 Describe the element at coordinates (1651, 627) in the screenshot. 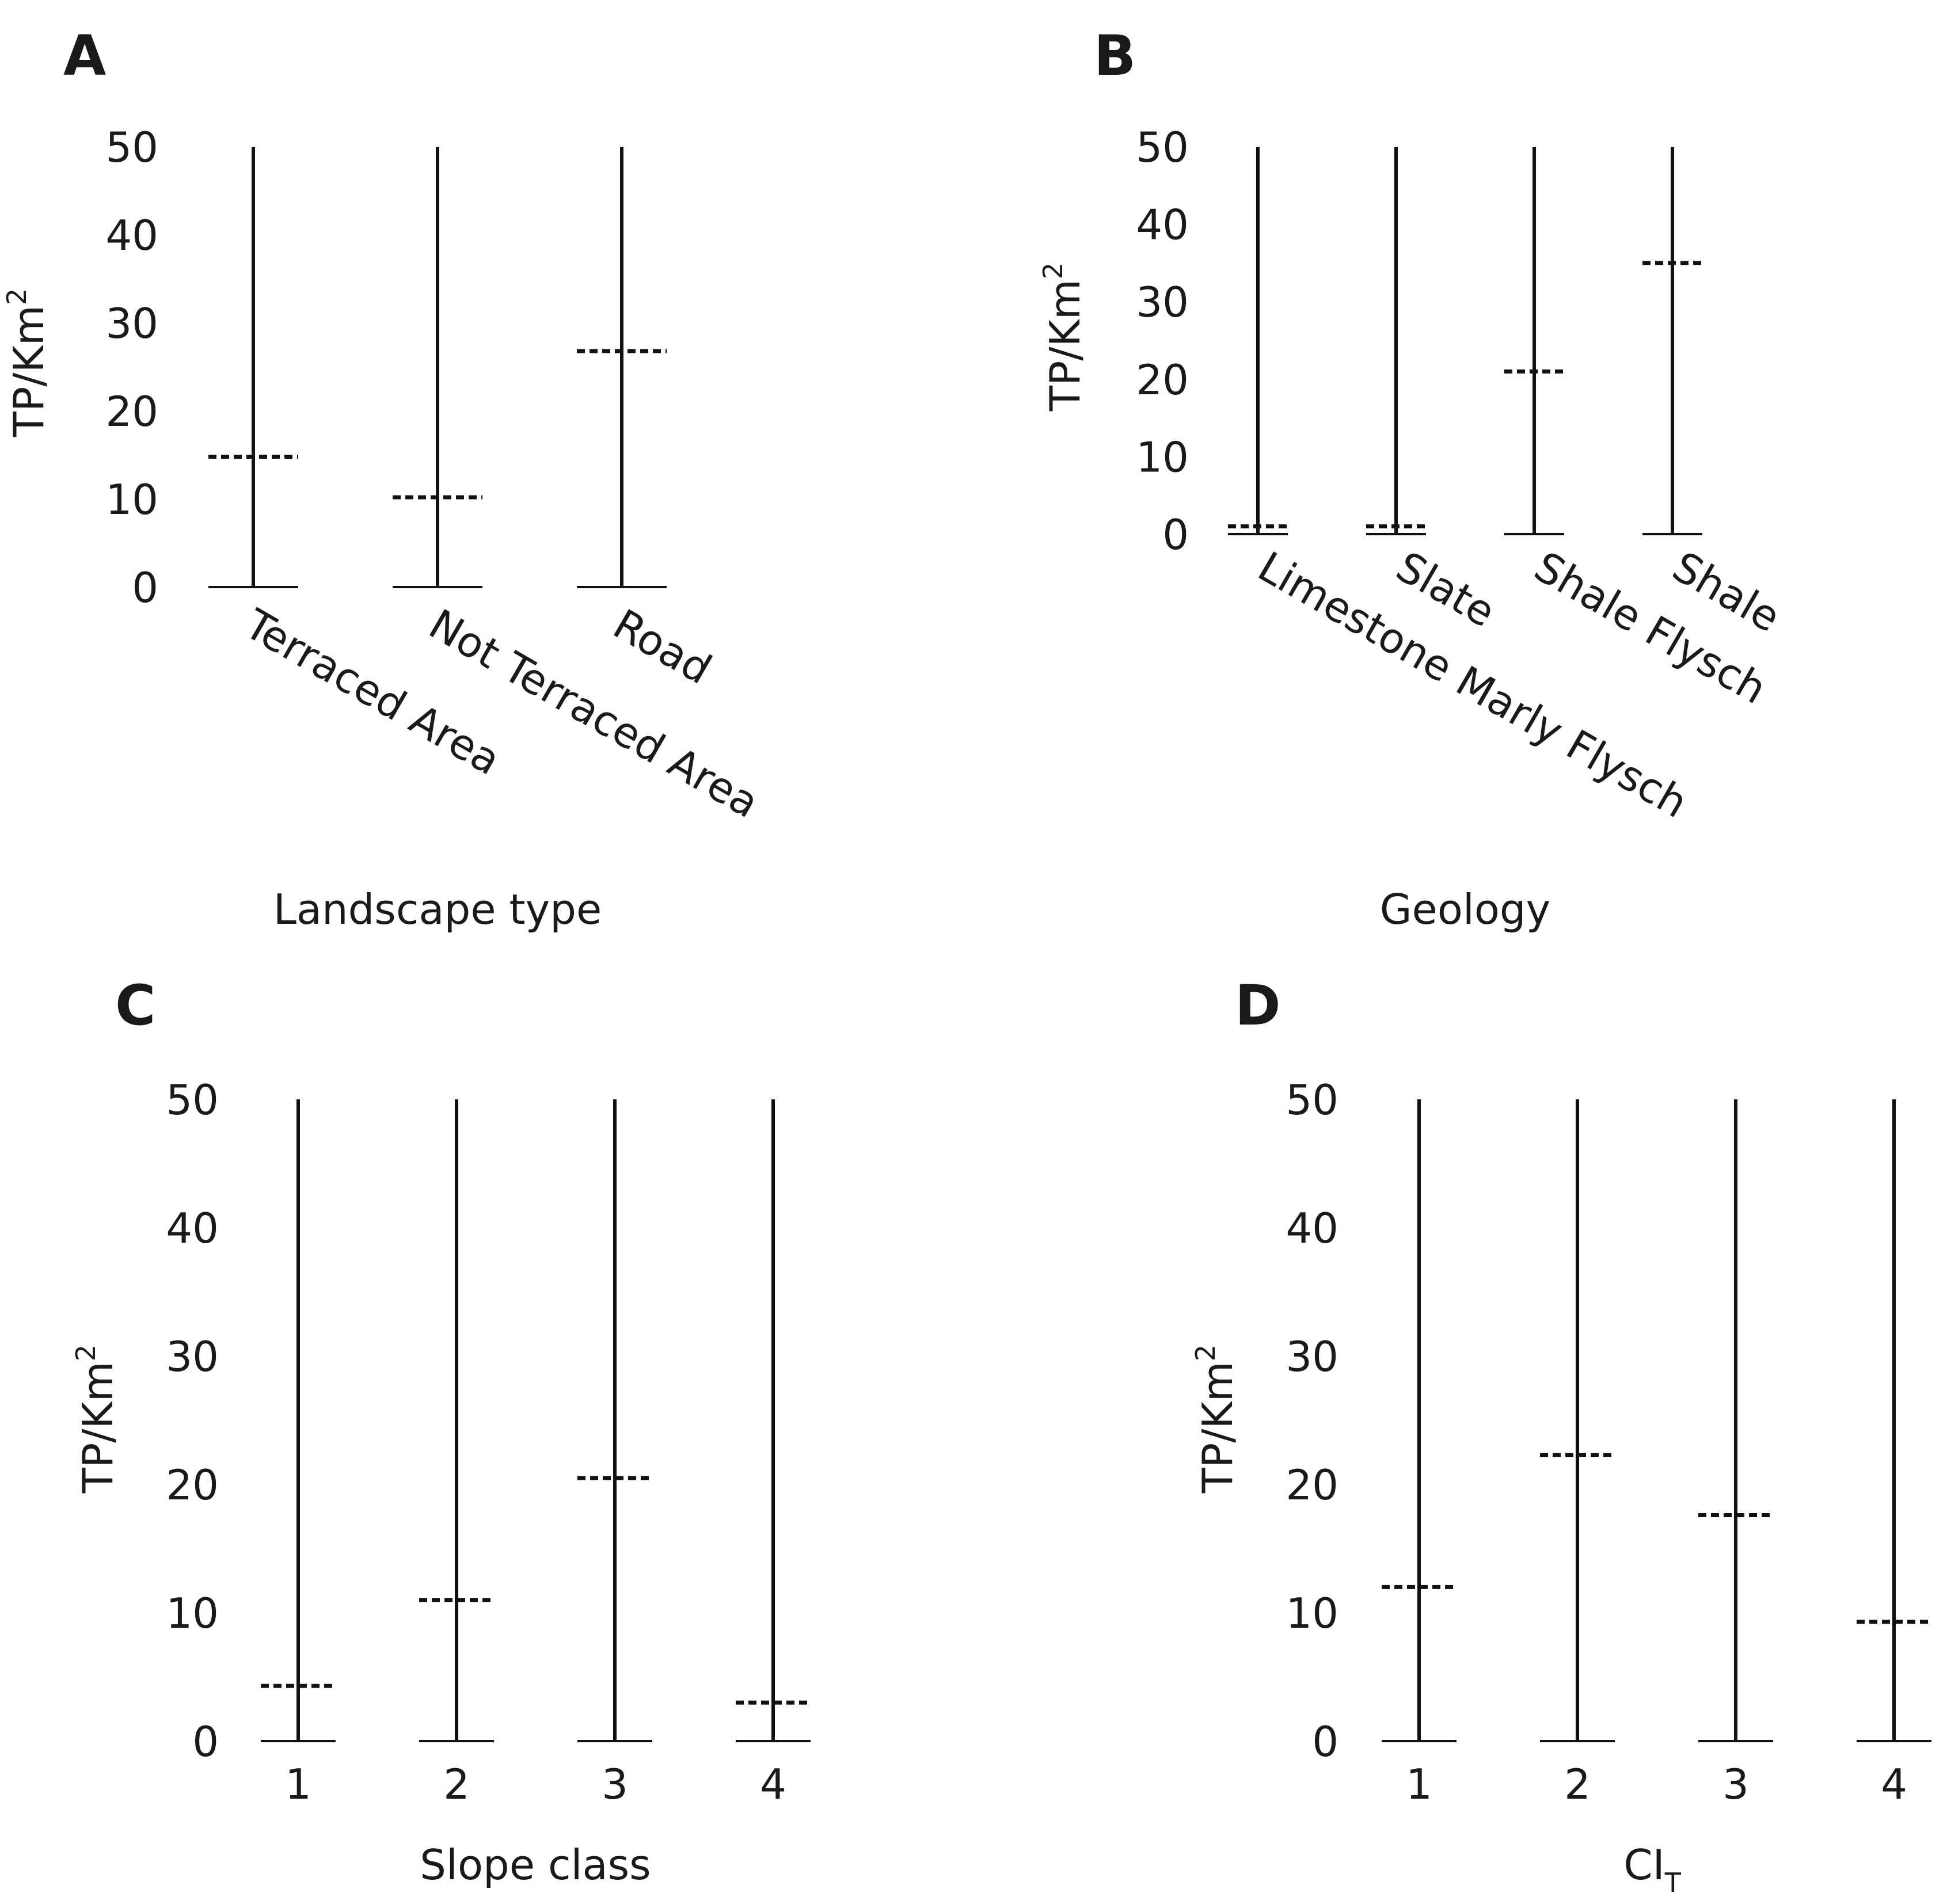

I see `category-label: Shale Flysch` at that location.